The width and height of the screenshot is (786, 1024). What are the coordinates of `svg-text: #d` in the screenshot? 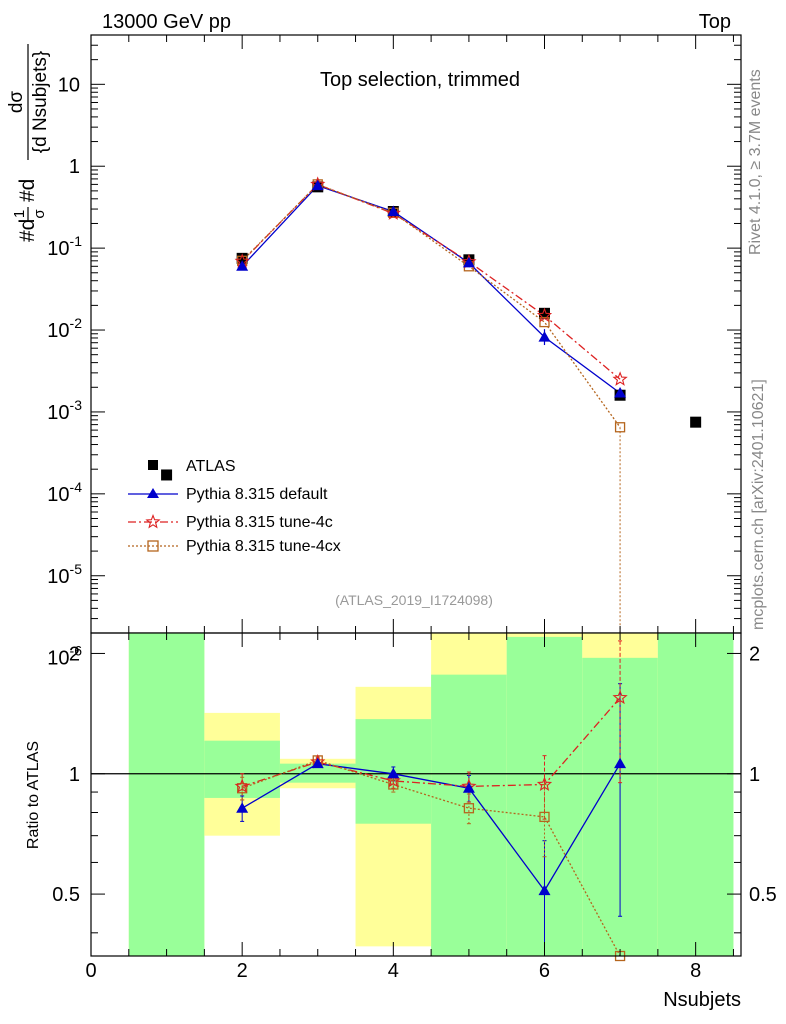 It's located at (27, 230).